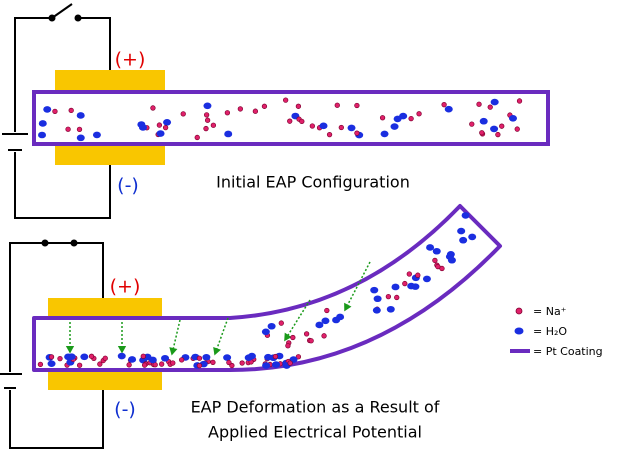 The width and height of the screenshot is (625, 451). I want to click on caption: Initial EAP Configuration, so click(313, 182).